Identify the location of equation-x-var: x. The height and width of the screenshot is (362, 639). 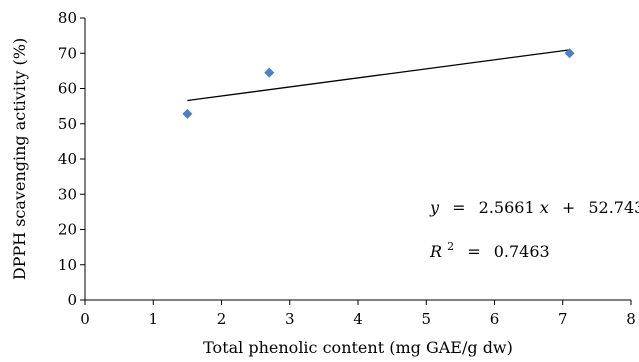
(544, 207).